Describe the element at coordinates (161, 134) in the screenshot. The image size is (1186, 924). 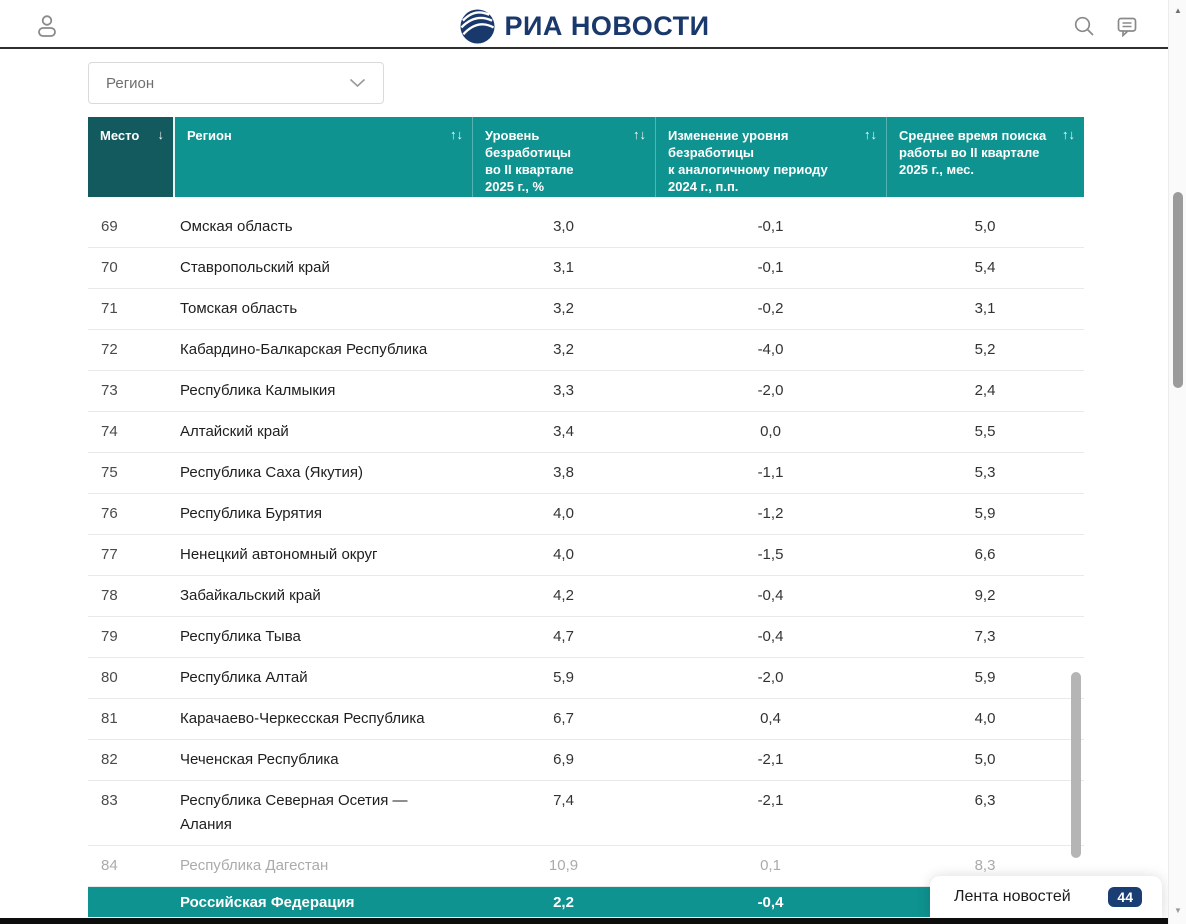
I see `sort-icon: ↓` at that location.